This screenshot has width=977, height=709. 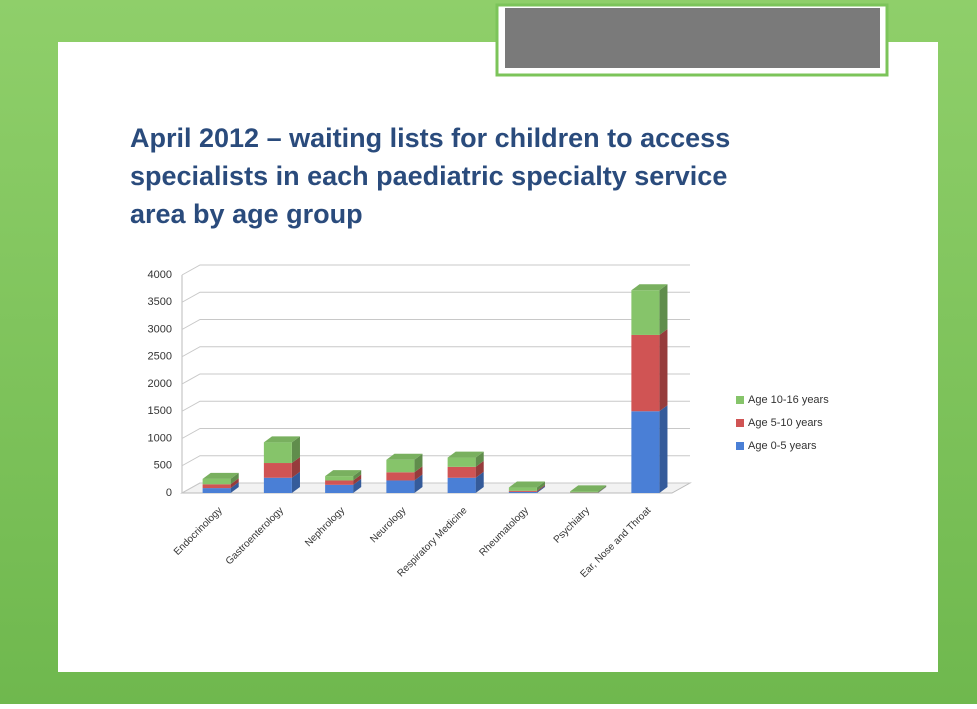 What do you see at coordinates (160, 302) in the screenshot?
I see `y-tick-label: 3500` at bounding box center [160, 302].